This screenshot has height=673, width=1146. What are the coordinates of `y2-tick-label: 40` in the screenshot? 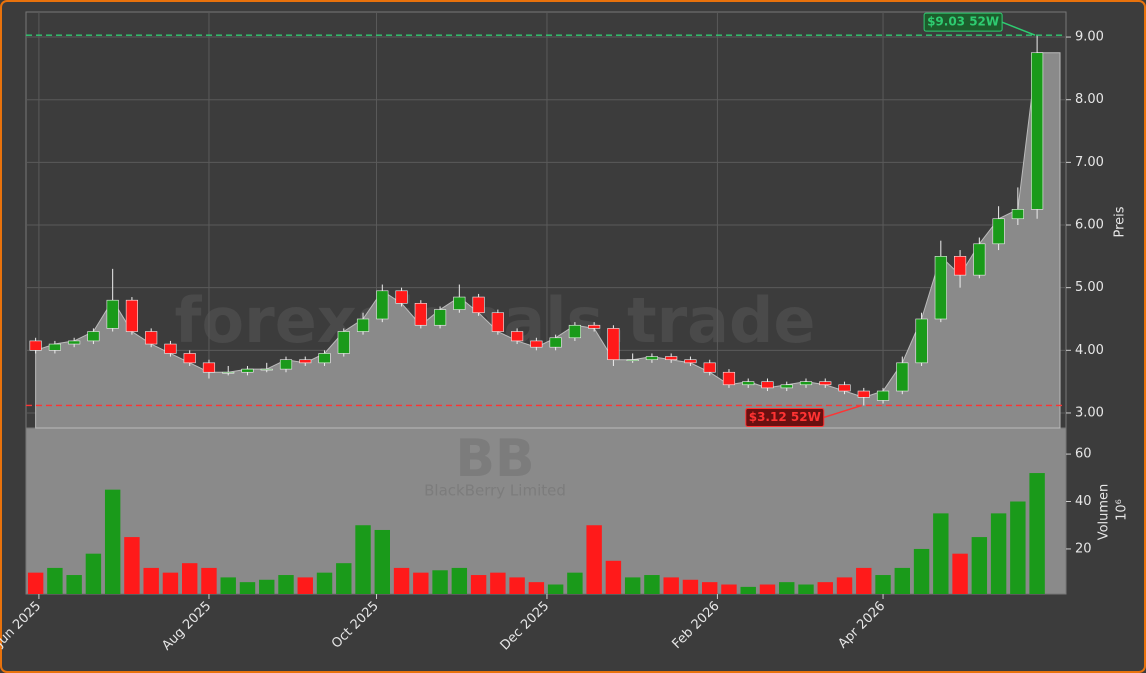 It's located at (1083, 501).